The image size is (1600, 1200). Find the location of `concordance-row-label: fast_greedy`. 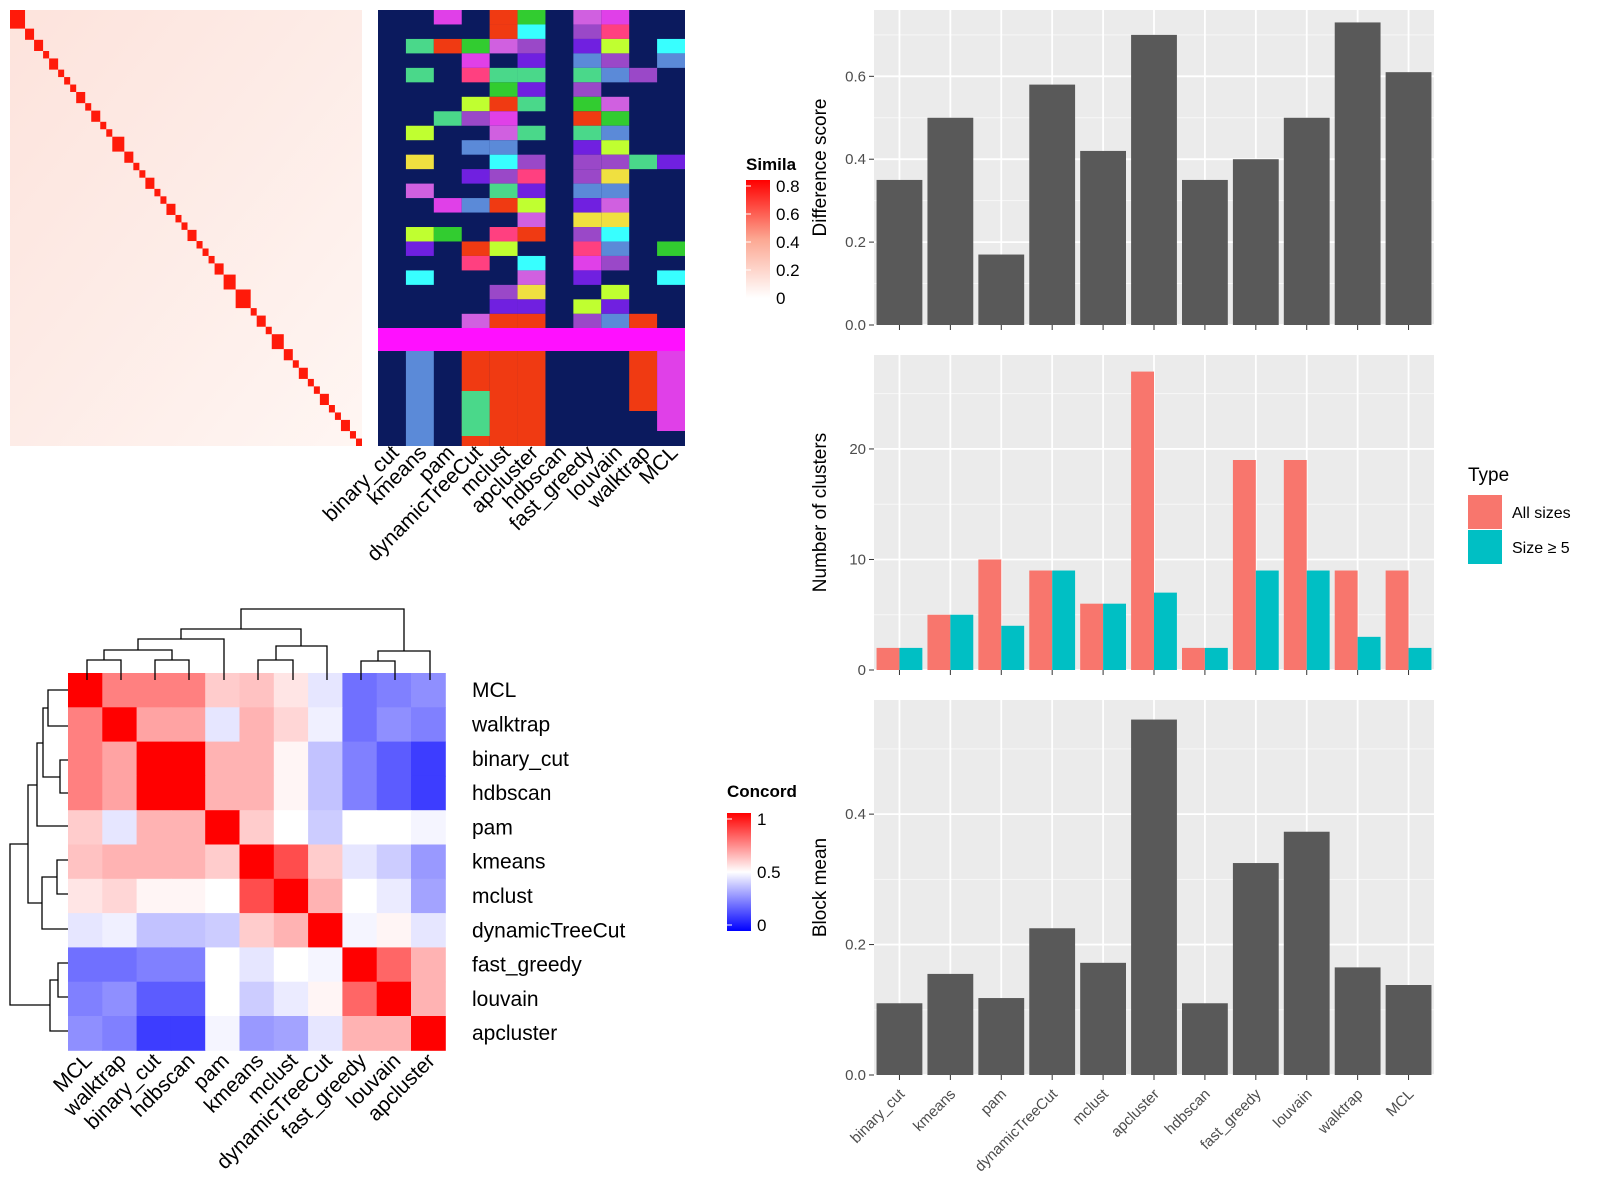

concordance-row-label: fast_greedy is located at coordinates (527, 965).